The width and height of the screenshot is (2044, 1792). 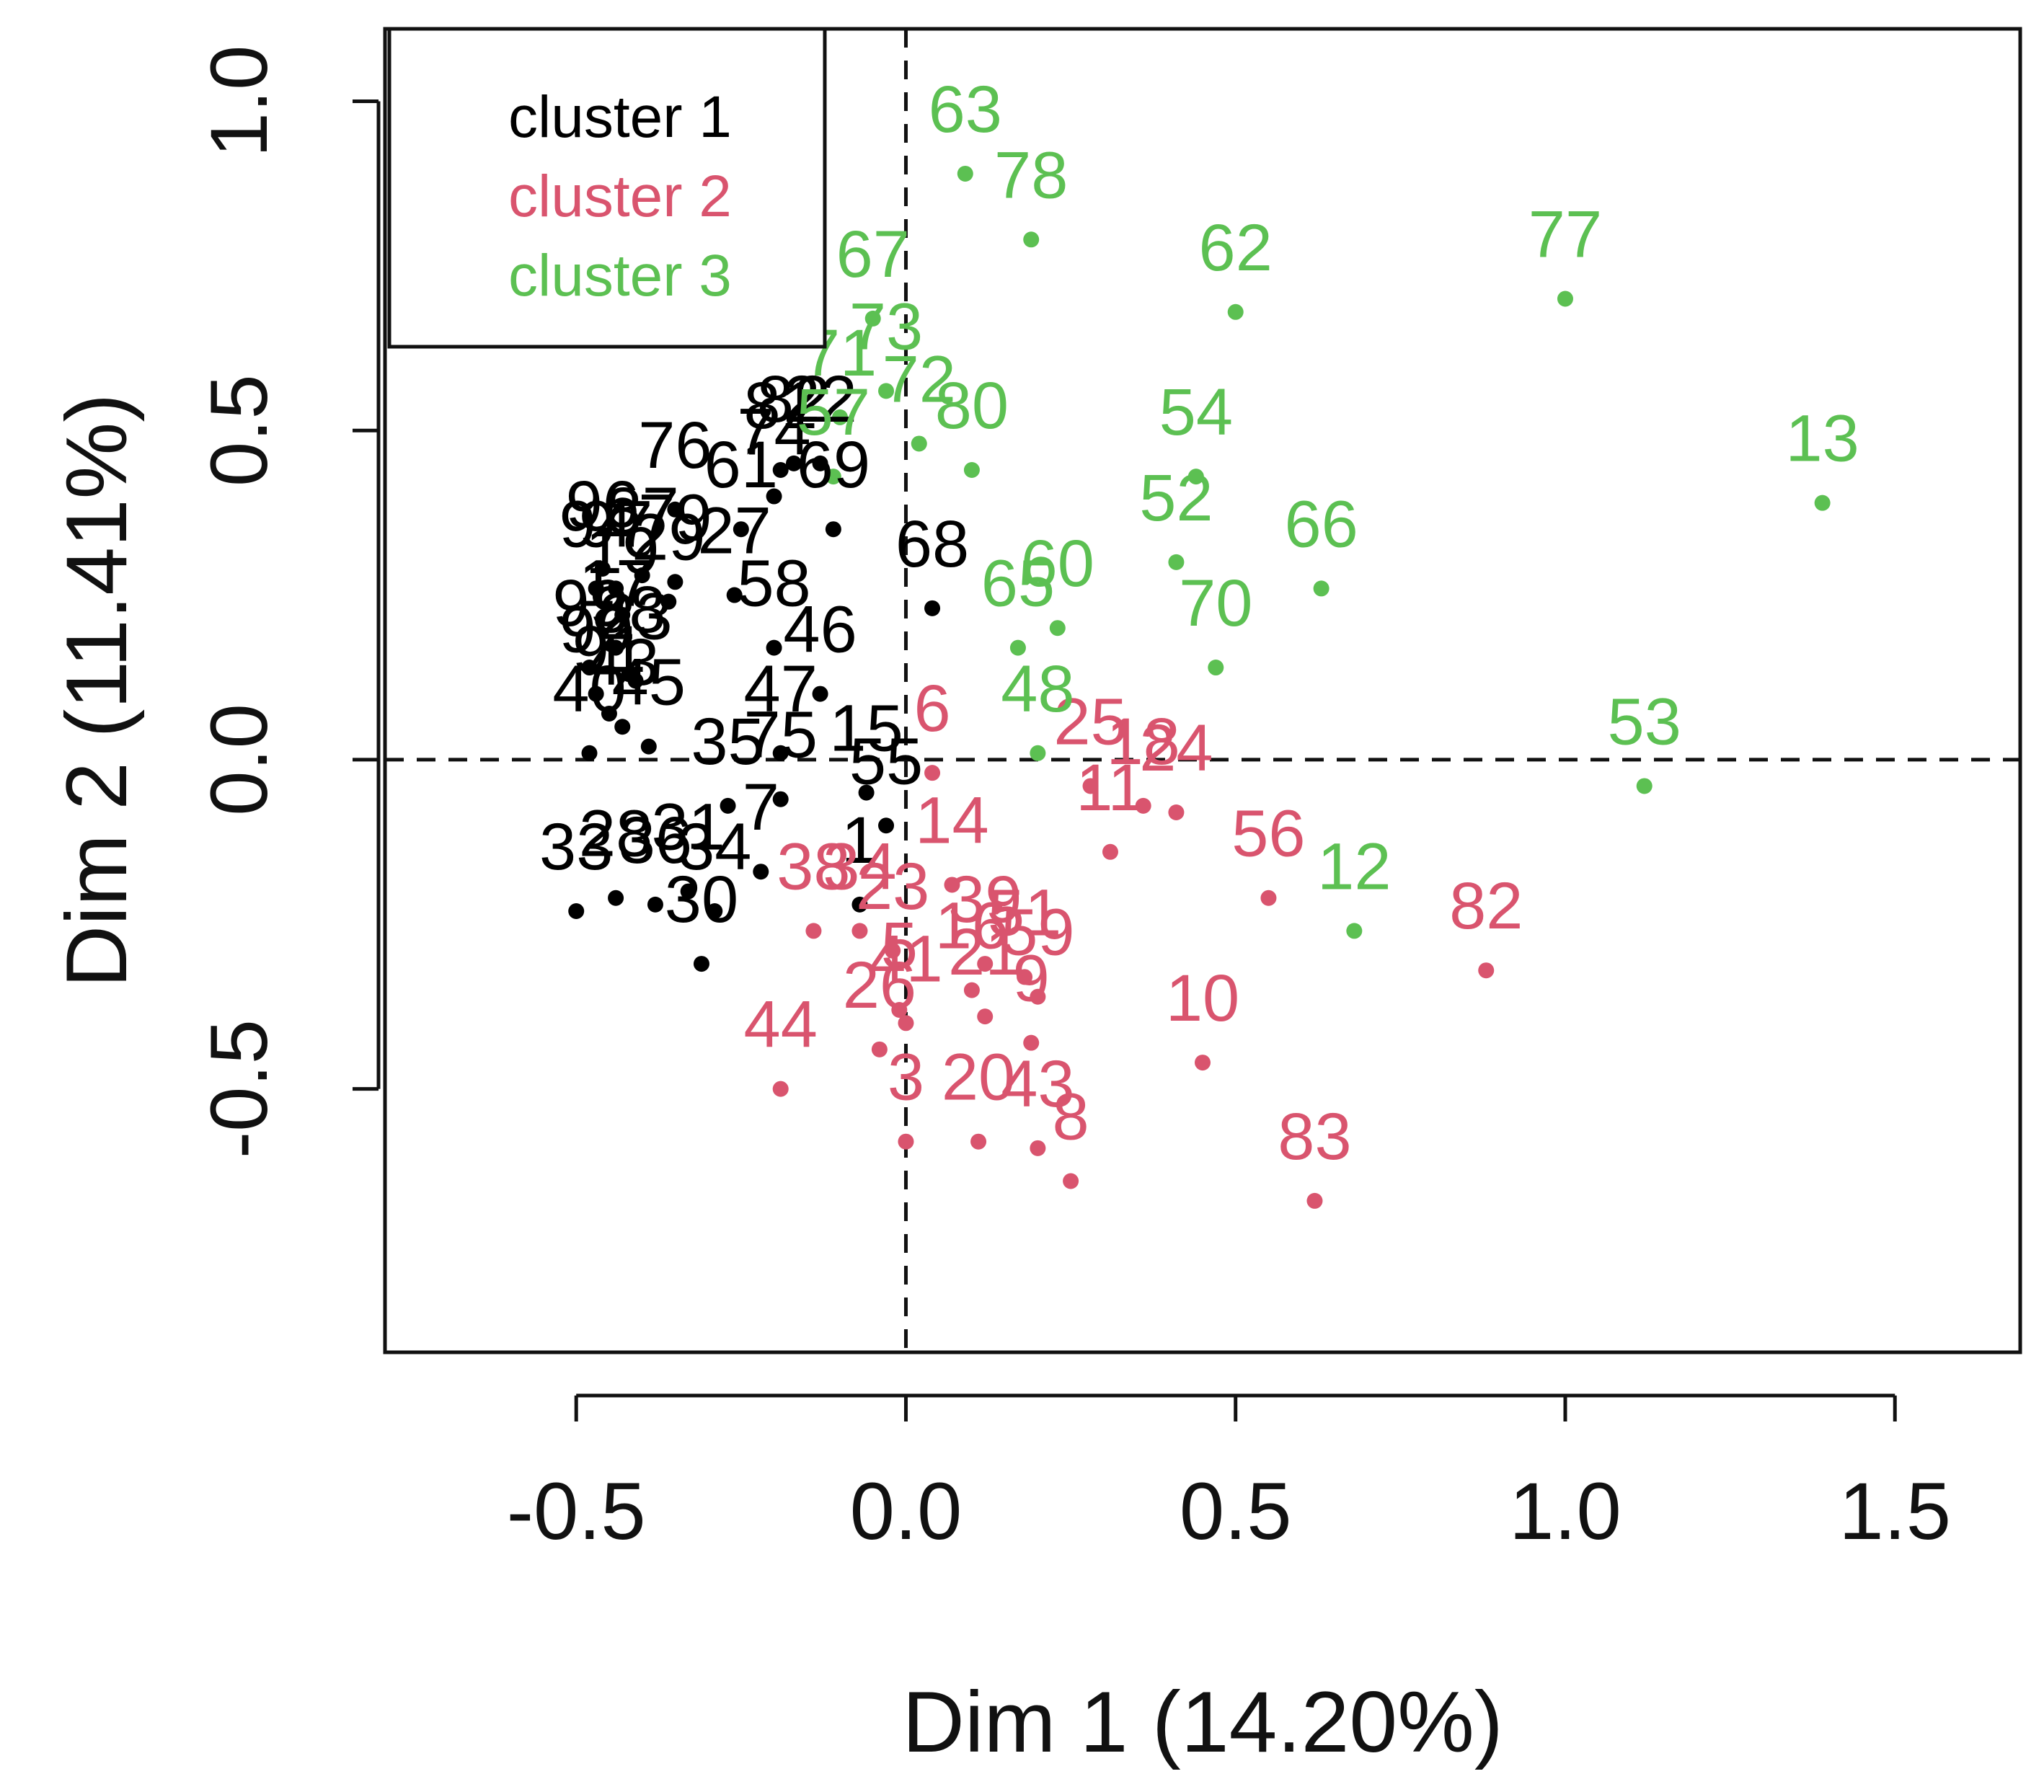 I want to click on legend-box, so click(x=607, y=188).